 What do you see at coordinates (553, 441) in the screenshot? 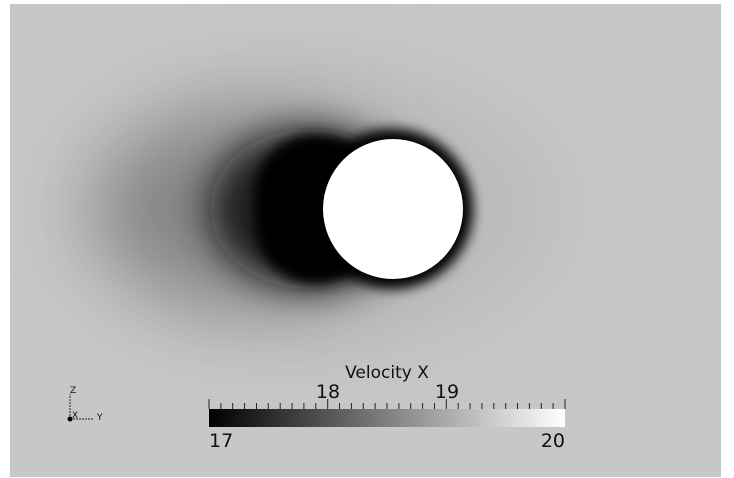
I see `scalar-bar-max-label: 20` at bounding box center [553, 441].